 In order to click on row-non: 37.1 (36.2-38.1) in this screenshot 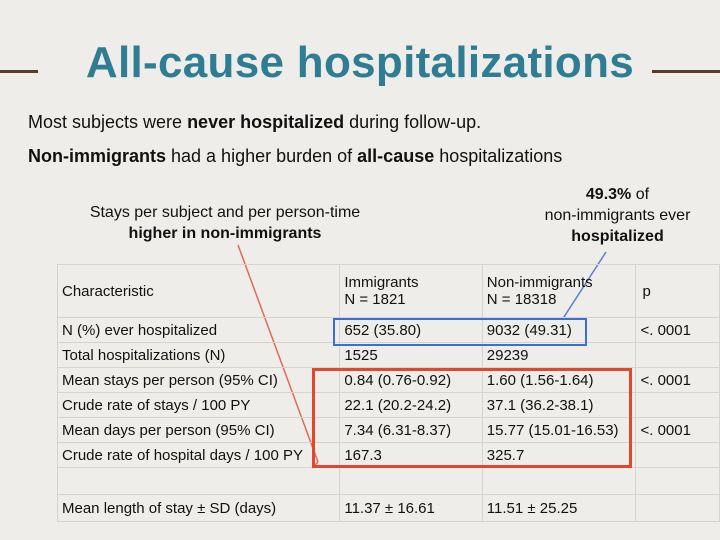, I will do `click(559, 405)`.